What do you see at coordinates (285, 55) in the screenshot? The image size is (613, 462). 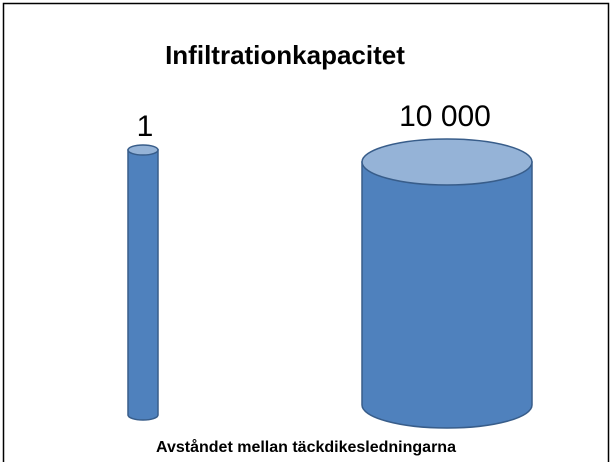 I see `title: Infiltrationkapacitet` at bounding box center [285, 55].